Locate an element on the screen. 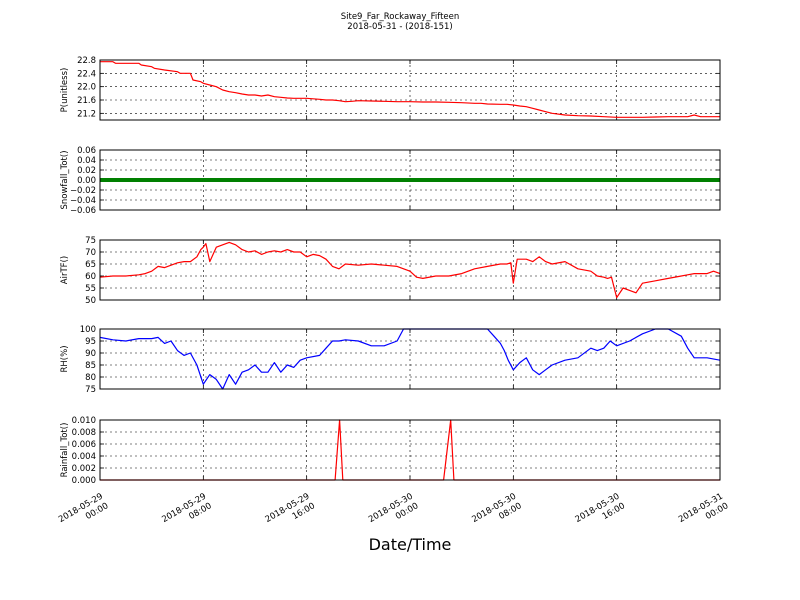 The height and width of the screenshot is (600, 800). y-tick-label: 22.4 is located at coordinates (86, 74).